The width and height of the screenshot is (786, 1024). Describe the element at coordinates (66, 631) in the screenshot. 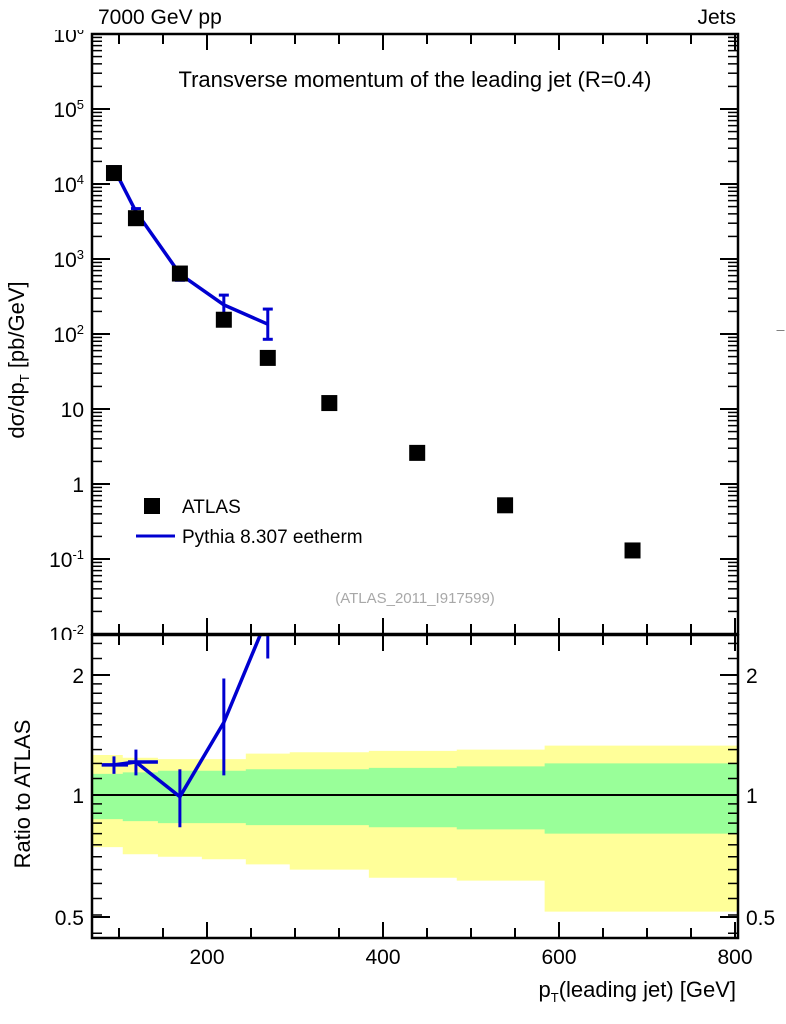

I see `y-tick-label: 10-2` at that location.